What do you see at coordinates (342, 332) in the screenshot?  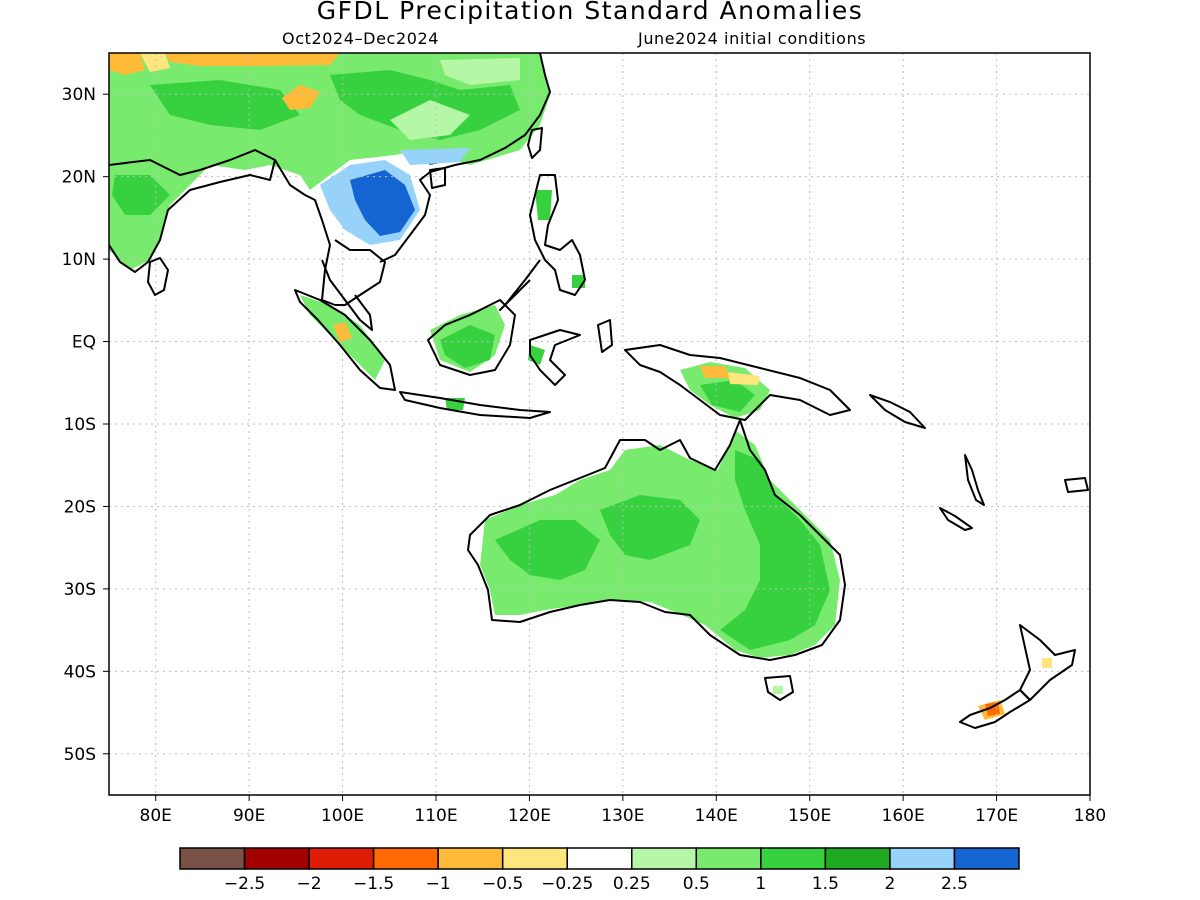 I see `sumatra-negative` at bounding box center [342, 332].